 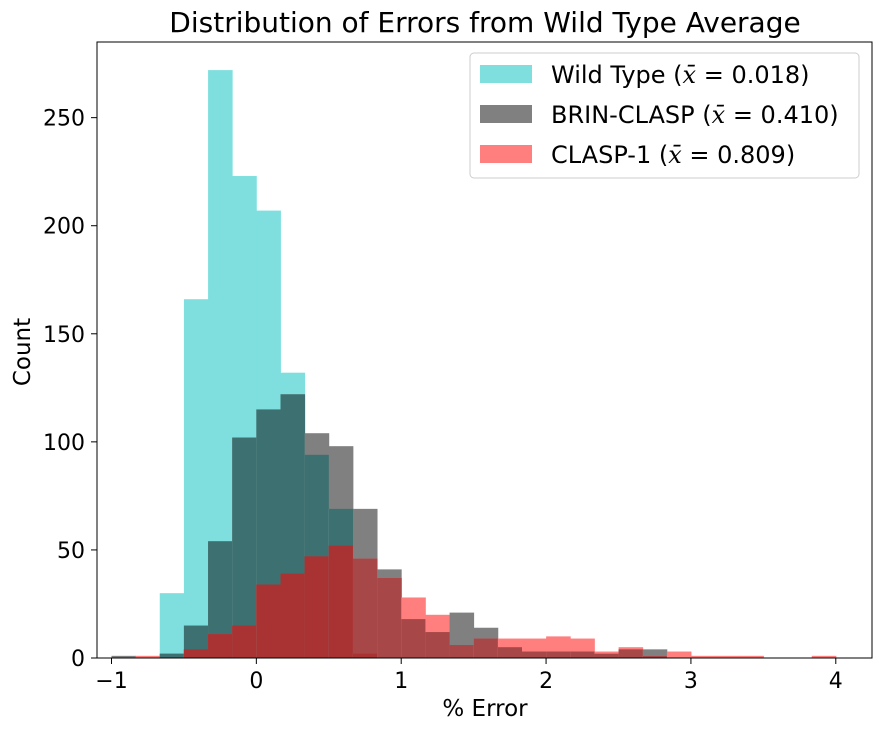 I want to click on legend-swatch-brin-clasp, so click(x=506, y=114).